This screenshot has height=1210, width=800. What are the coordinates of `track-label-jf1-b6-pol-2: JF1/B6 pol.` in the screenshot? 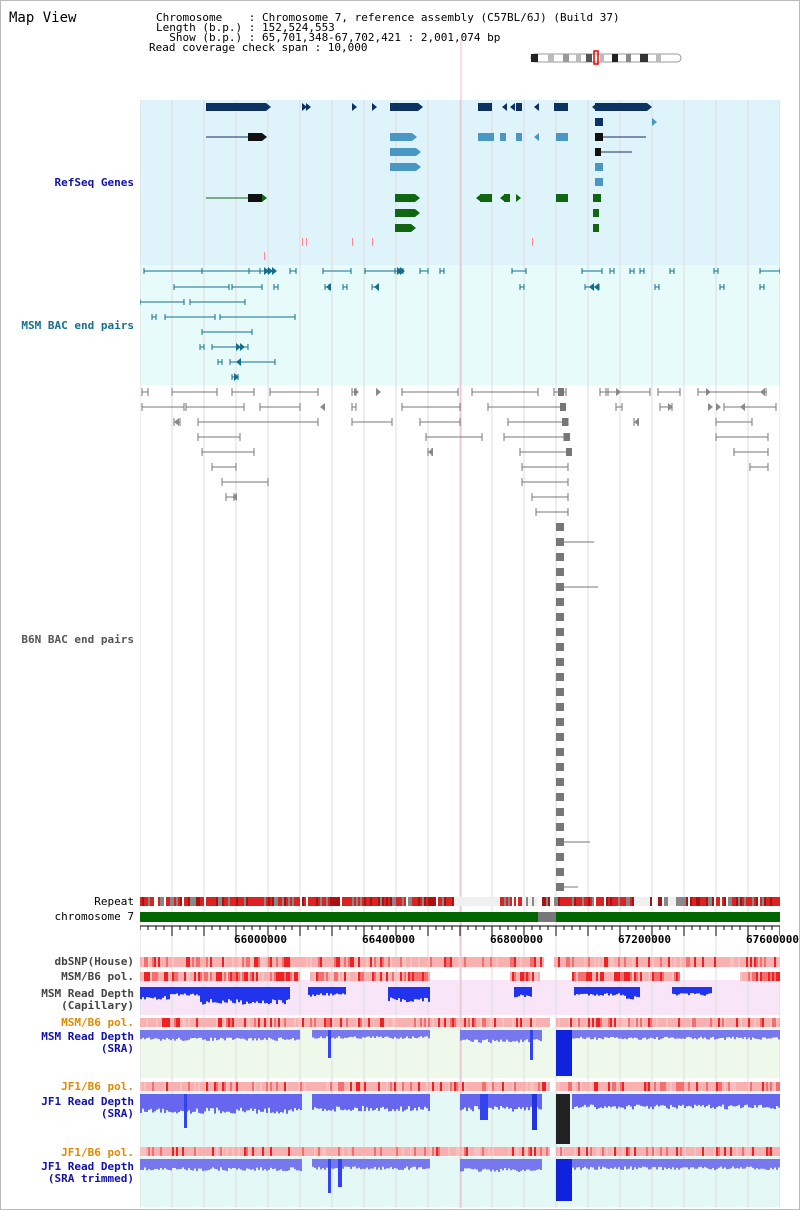 It's located at (97, 1152).